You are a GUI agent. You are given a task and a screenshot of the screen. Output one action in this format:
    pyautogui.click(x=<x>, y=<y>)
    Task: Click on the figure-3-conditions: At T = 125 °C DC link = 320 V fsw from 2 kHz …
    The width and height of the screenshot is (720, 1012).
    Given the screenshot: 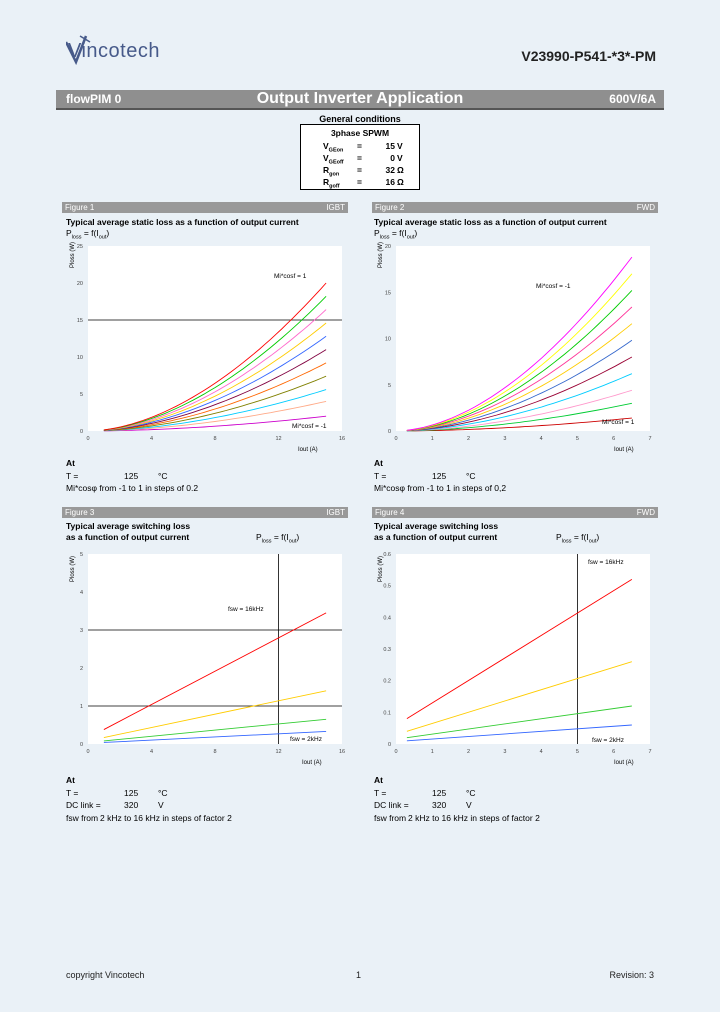 What is the action you would take?
    pyautogui.click(x=149, y=799)
    